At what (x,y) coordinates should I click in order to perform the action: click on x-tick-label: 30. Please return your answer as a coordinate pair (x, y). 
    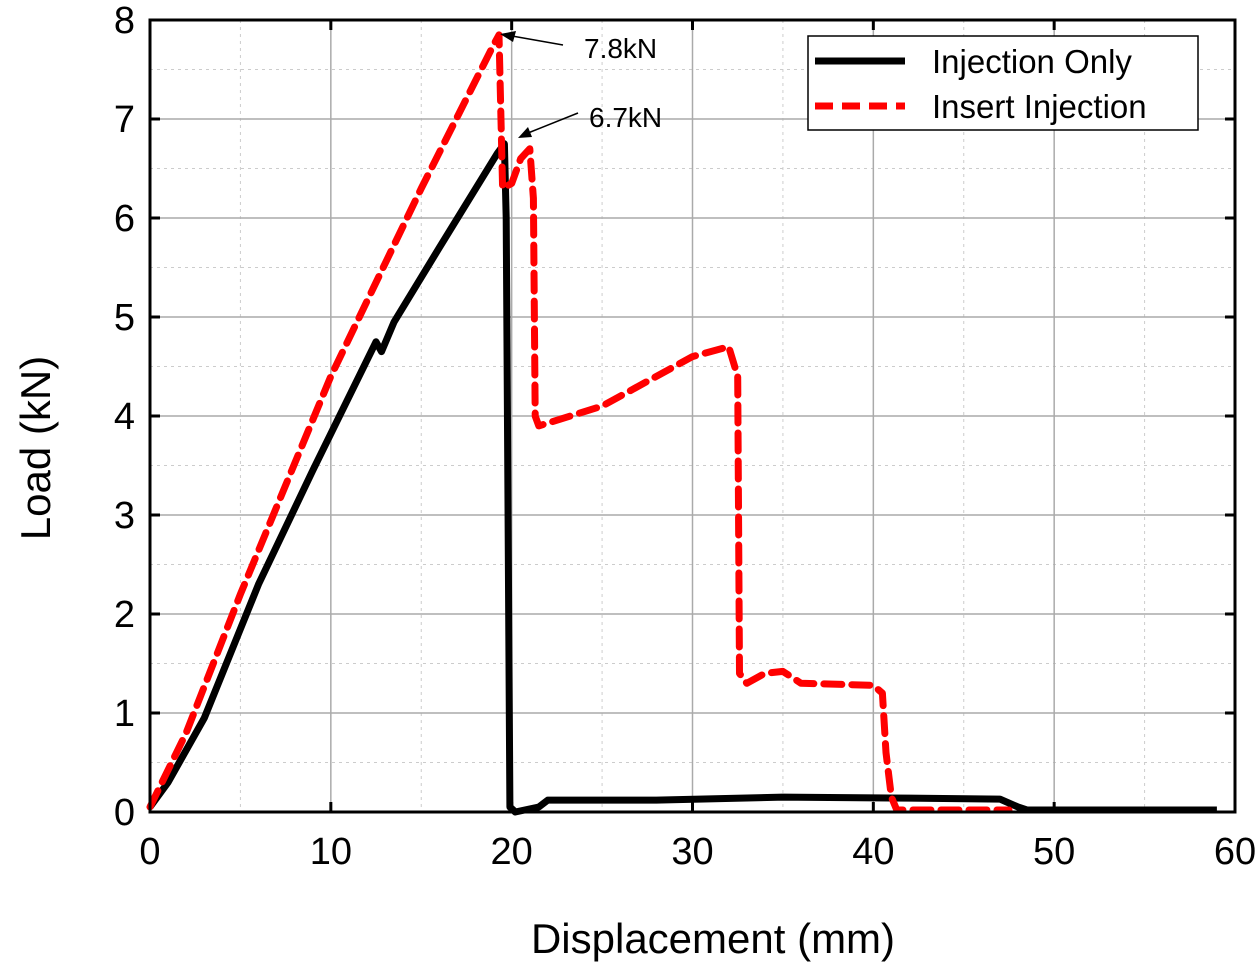
    Looking at the image, I should click on (692, 852).